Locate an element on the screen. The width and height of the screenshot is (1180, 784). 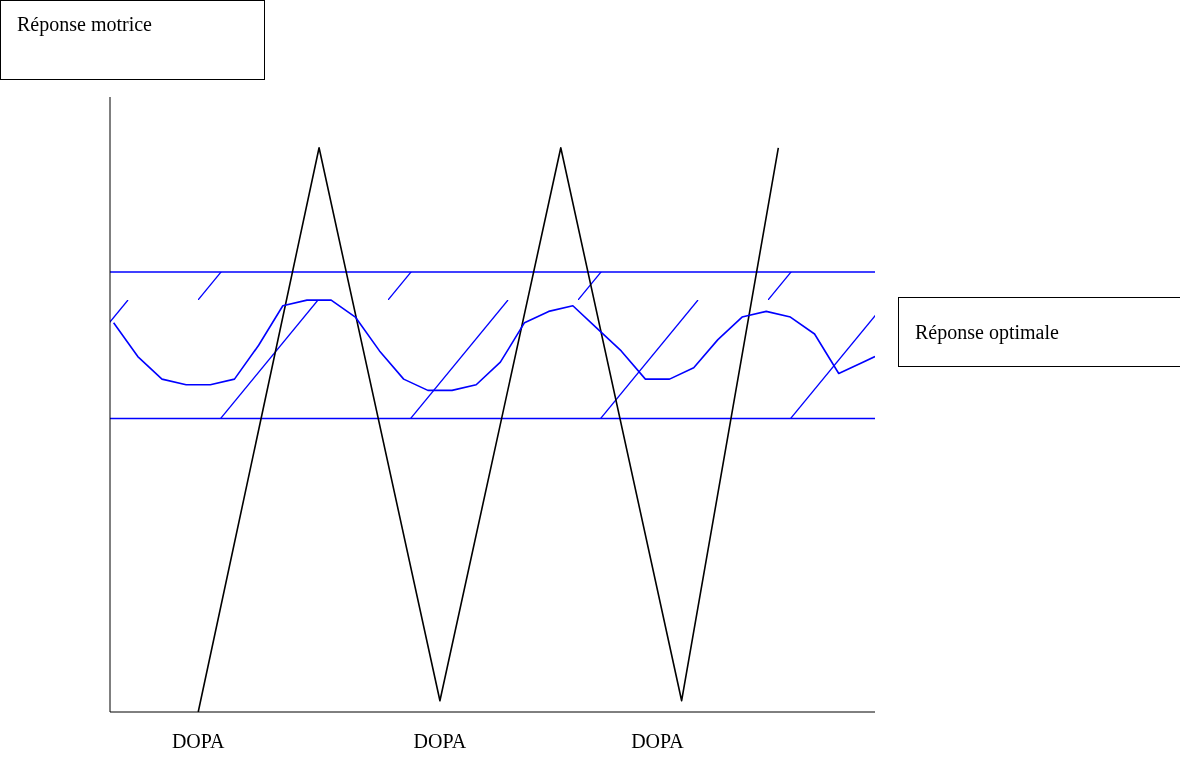
text: Réponse motrice is located at coordinates (132, 40).